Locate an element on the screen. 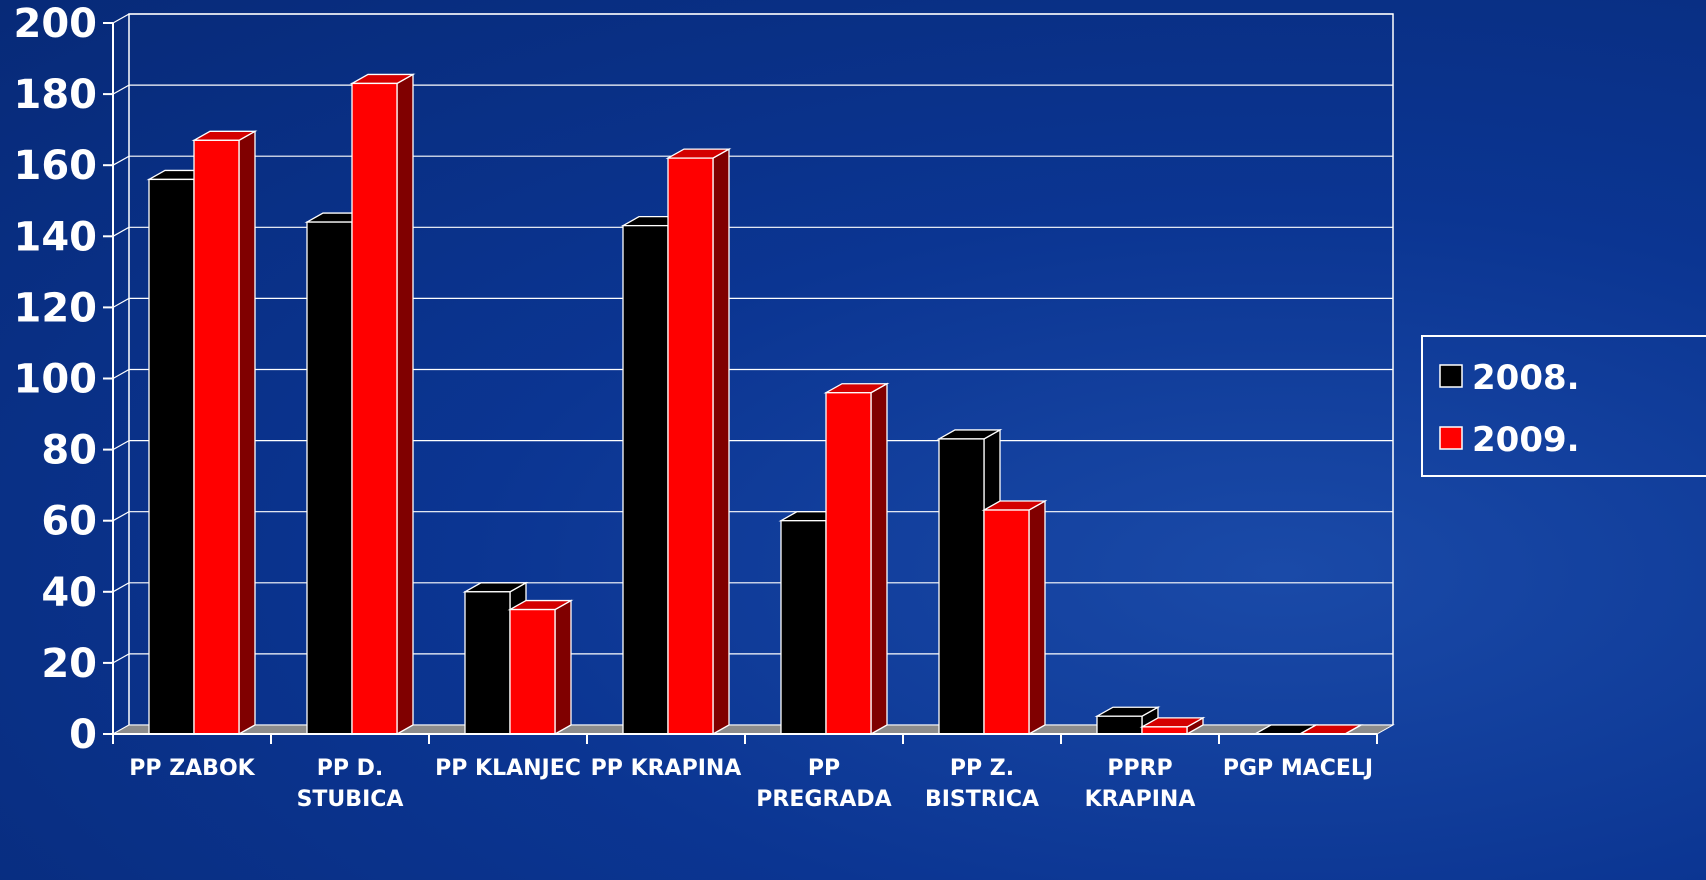 The width and height of the screenshot is (1706, 880). legend-label: 2008. is located at coordinates (1526, 378).